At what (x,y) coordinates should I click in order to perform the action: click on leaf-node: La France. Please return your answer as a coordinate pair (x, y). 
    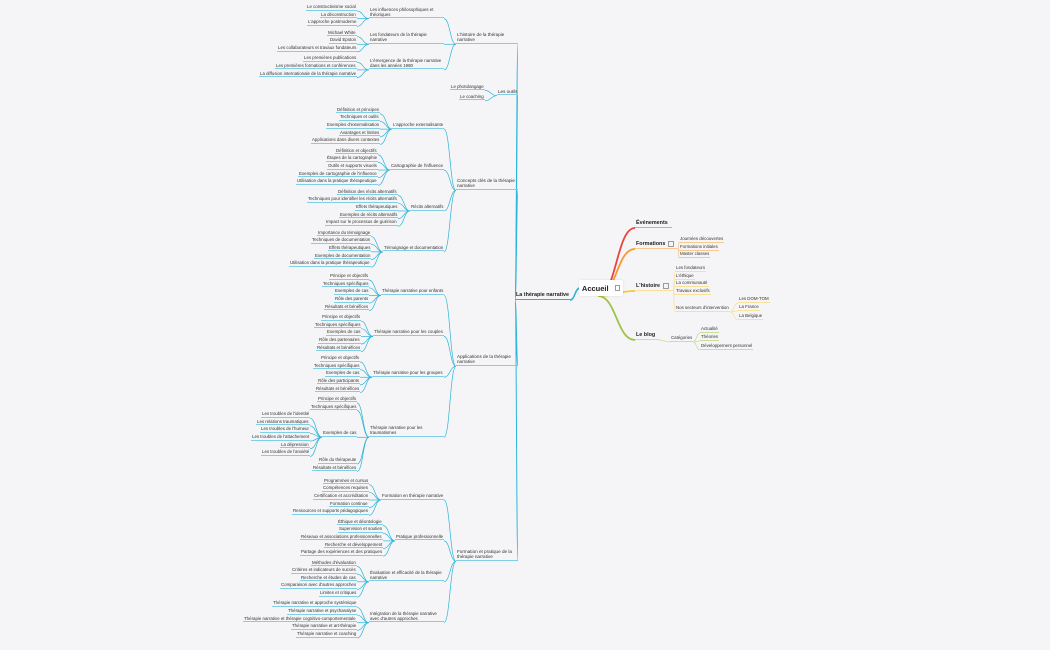
    Looking at the image, I should click on (749, 307).